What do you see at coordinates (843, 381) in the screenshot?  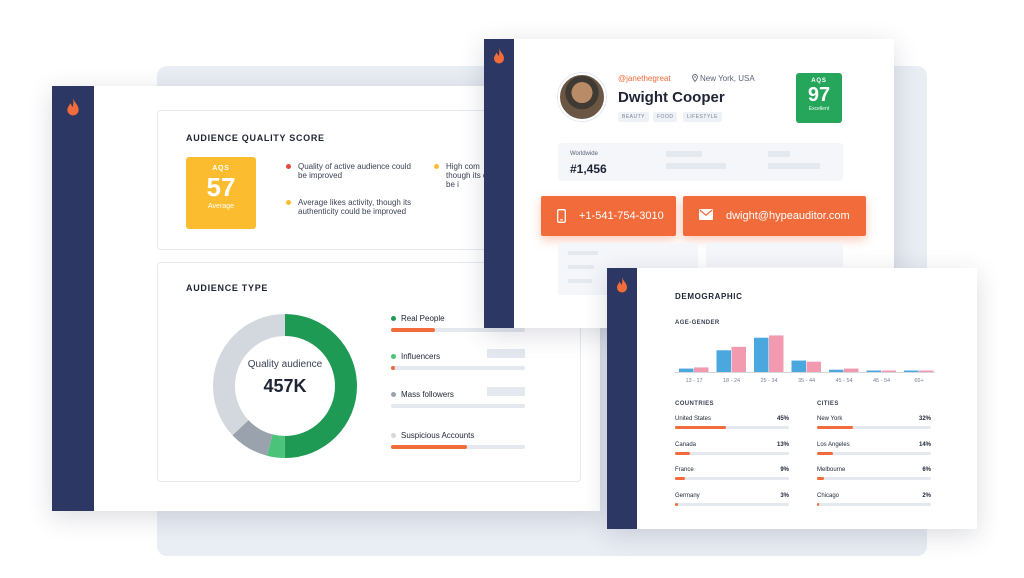 I see `x-tick-label: 45 - 54` at bounding box center [843, 381].